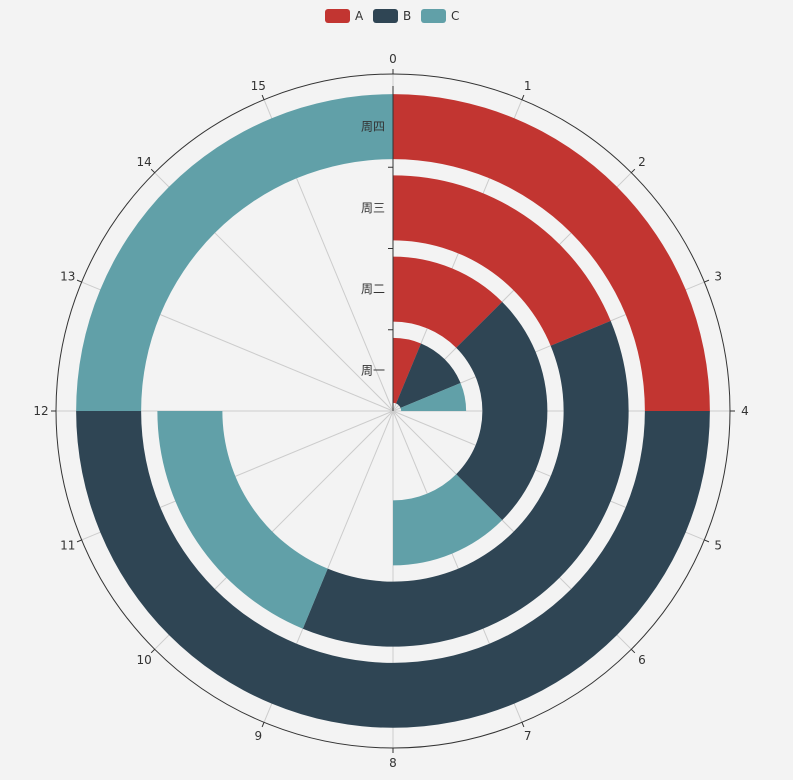 The width and height of the screenshot is (793, 780). What do you see at coordinates (67, 546) in the screenshot?
I see `angle-tick-label: 11` at bounding box center [67, 546].